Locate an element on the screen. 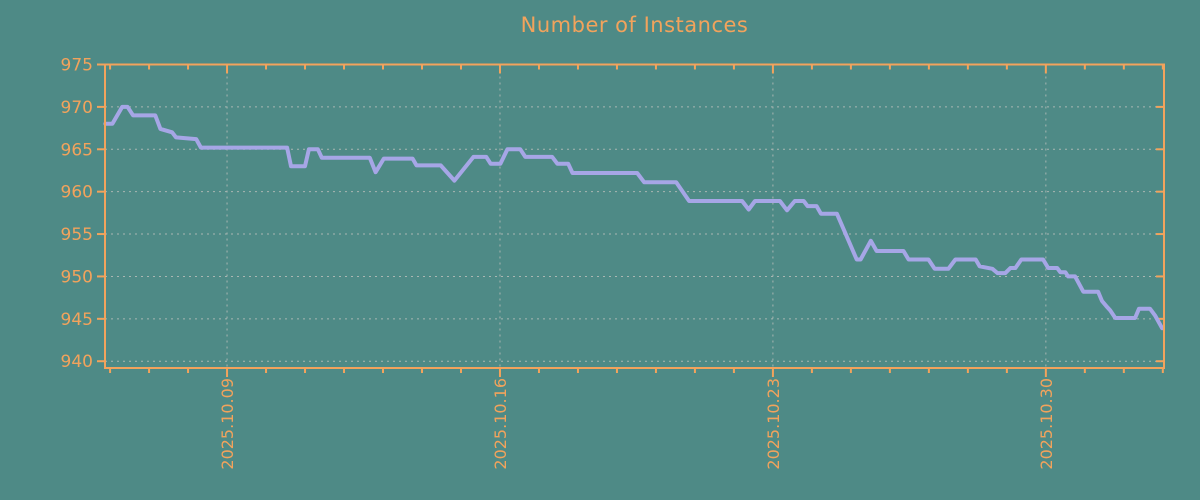  x-tick-label: 2025.10.30 is located at coordinates (1046, 424).